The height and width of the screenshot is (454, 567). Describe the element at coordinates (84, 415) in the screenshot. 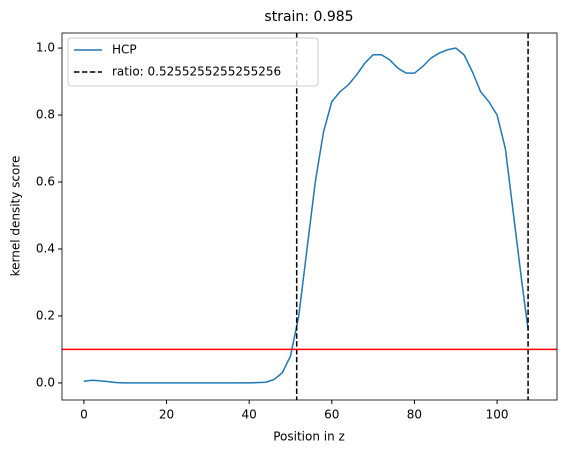

I see `x-tick-label: 0` at that location.